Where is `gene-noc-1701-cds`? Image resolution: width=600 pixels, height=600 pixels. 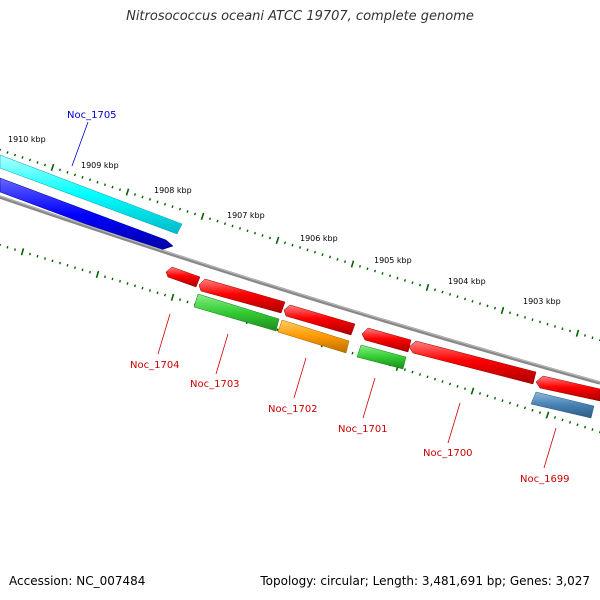
gene-noc-1701-cds is located at coordinates (386, 340).